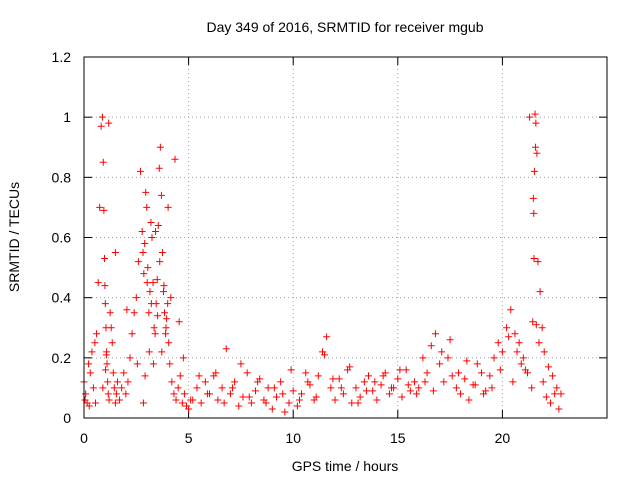 The image size is (640, 480). I want to click on x-tick-label: 10, so click(293, 438).